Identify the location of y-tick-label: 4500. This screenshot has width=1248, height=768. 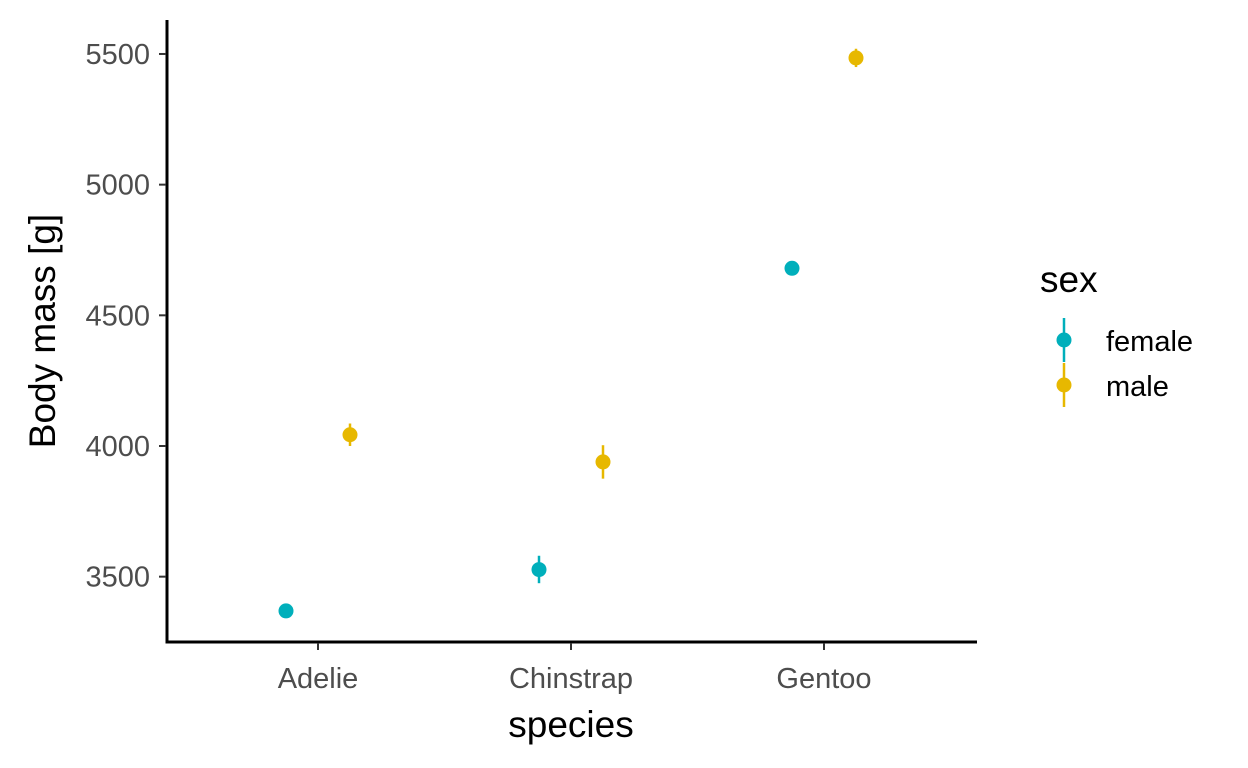
(117, 316).